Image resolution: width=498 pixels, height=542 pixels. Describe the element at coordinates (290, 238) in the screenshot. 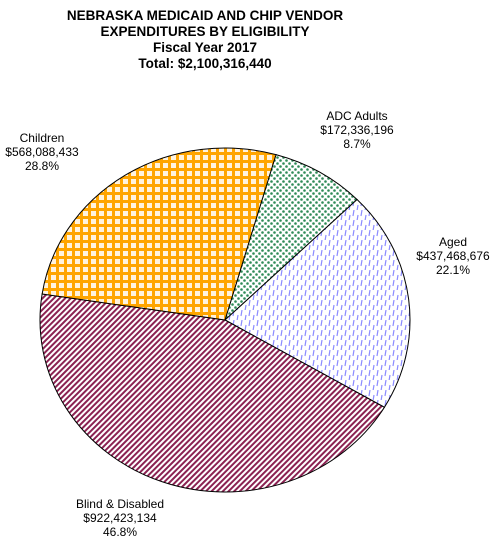

I see `slice-adc-adults` at that location.